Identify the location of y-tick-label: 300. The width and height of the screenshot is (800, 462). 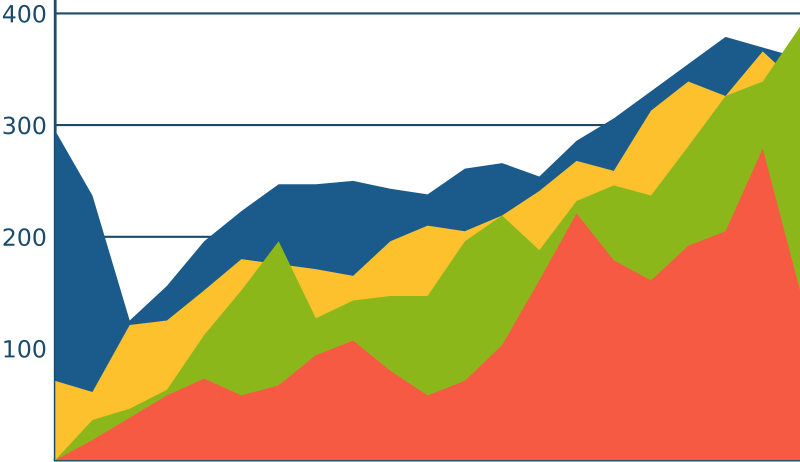
(25, 125).